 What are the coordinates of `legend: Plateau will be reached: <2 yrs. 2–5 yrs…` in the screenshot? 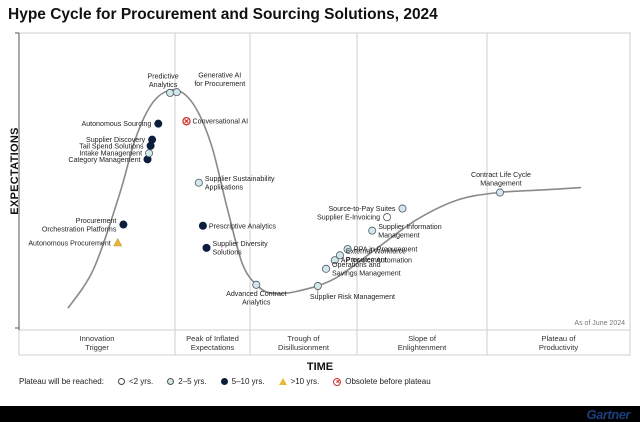 It's located at (232, 381).